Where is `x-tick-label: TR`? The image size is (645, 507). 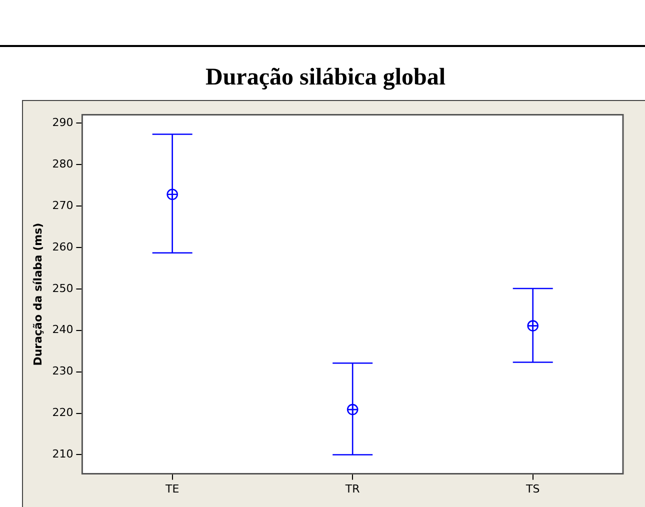
x-tick-label: TR is located at coordinates (352, 489).